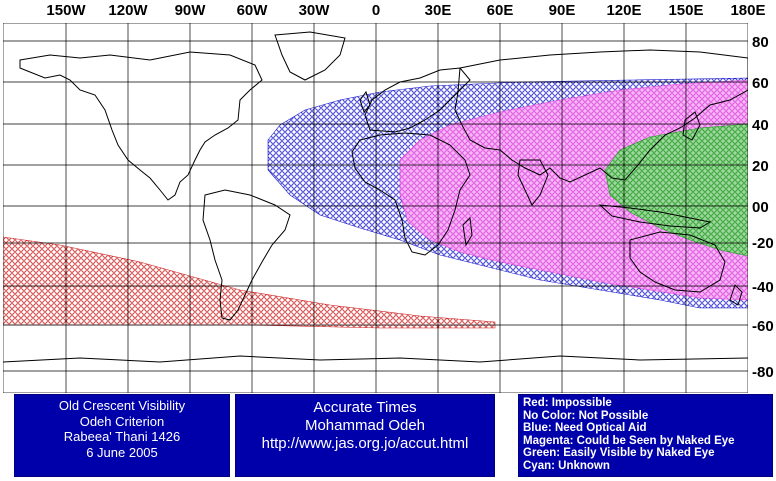  I want to click on title-line-1: Old Crescent Visibility, so click(122, 405).